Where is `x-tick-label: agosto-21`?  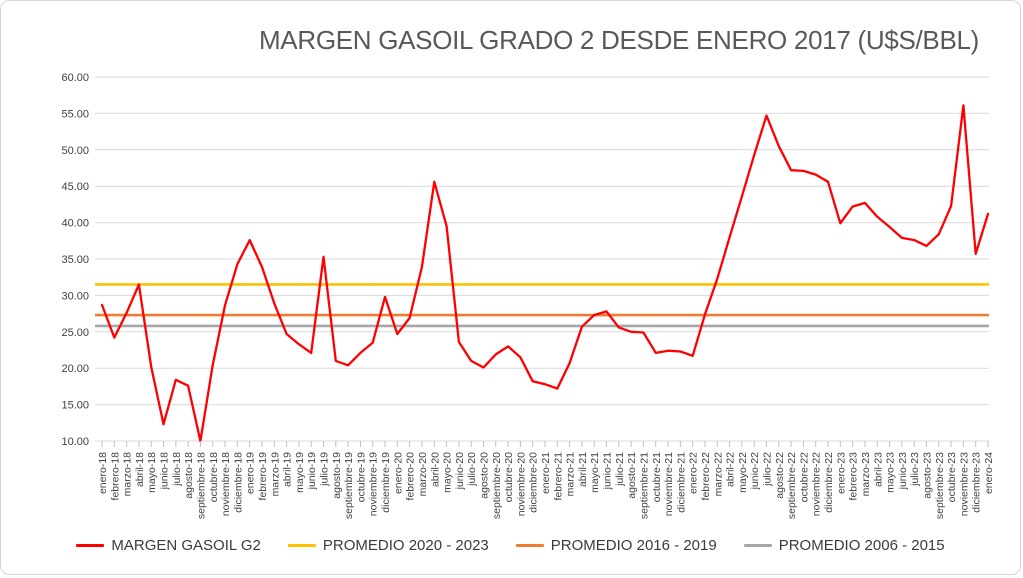
x-tick-label: agosto-21 is located at coordinates (632, 475).